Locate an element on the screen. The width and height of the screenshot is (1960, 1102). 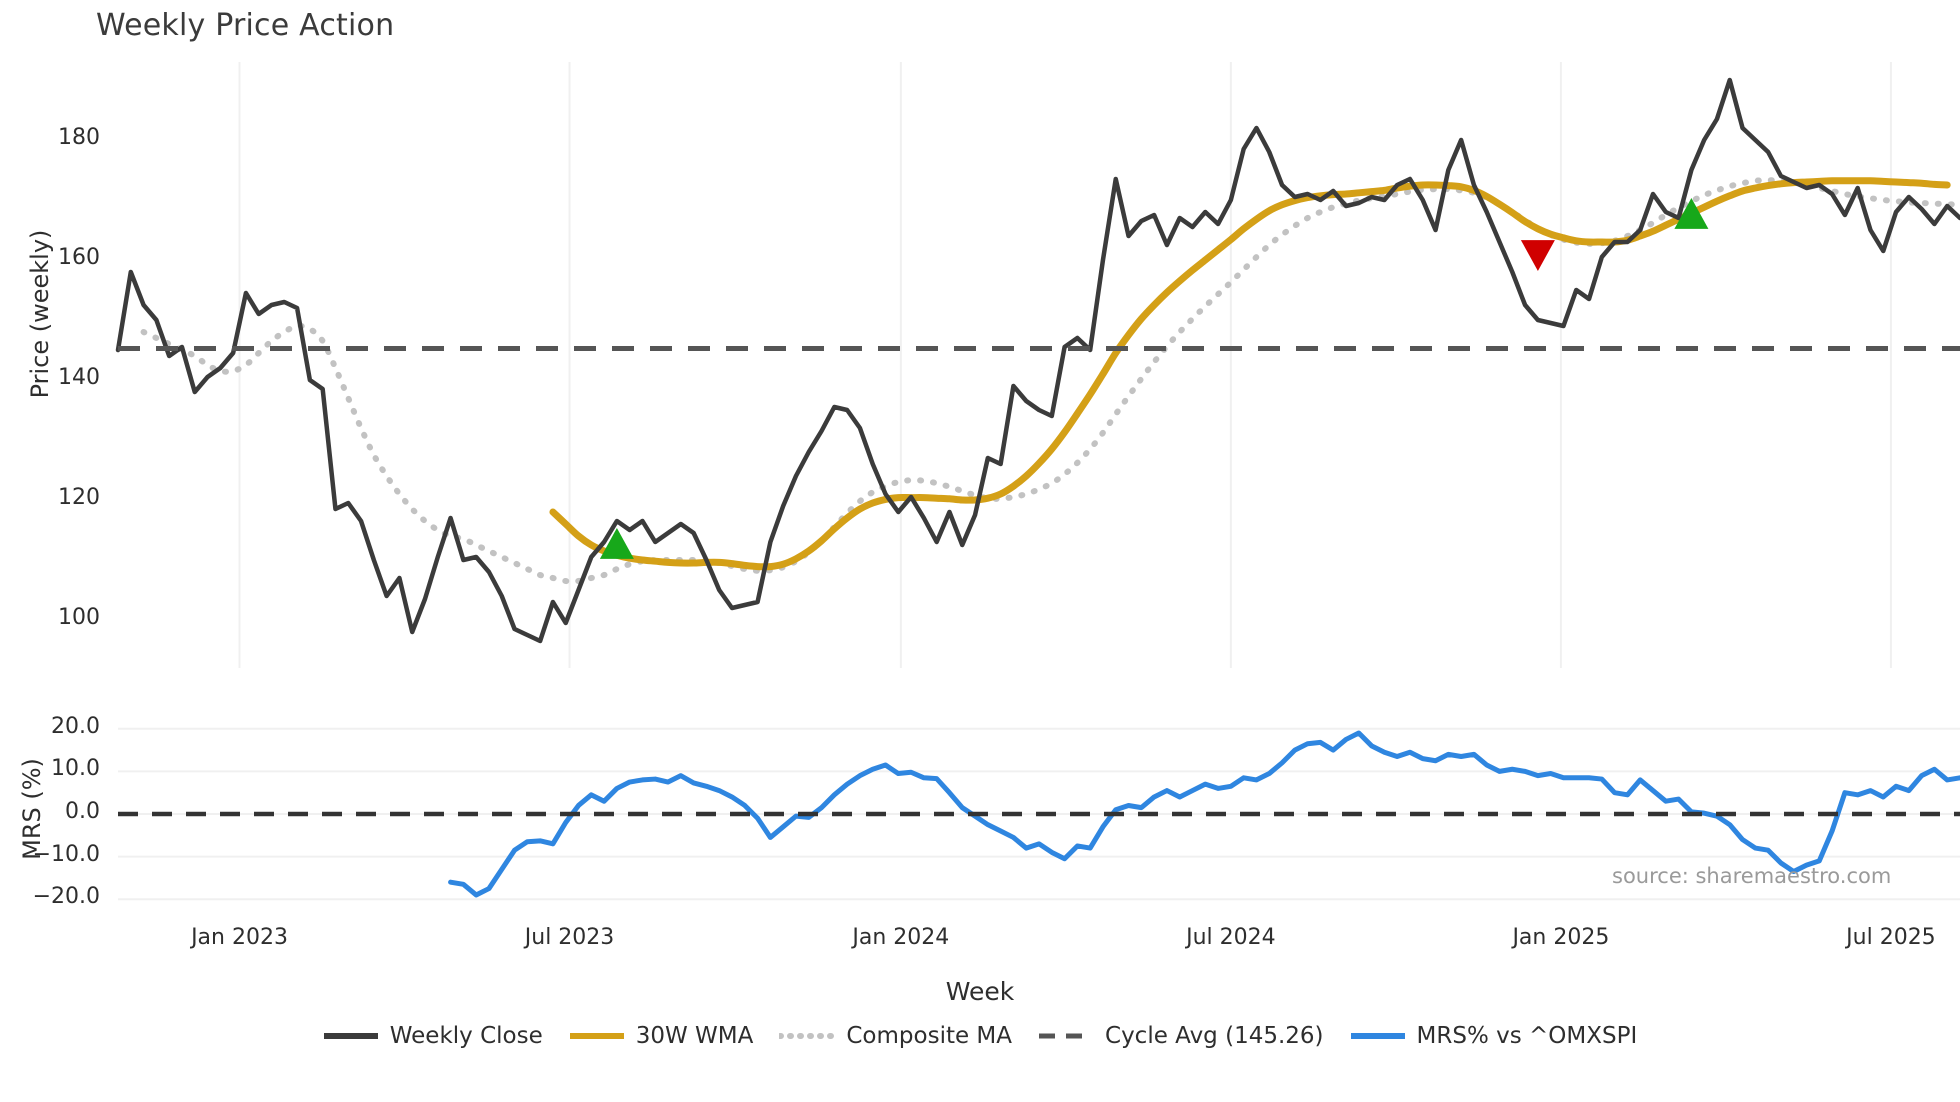
legend-label: MRS% vs ^OMXSPI is located at coordinates (1527, 1036).